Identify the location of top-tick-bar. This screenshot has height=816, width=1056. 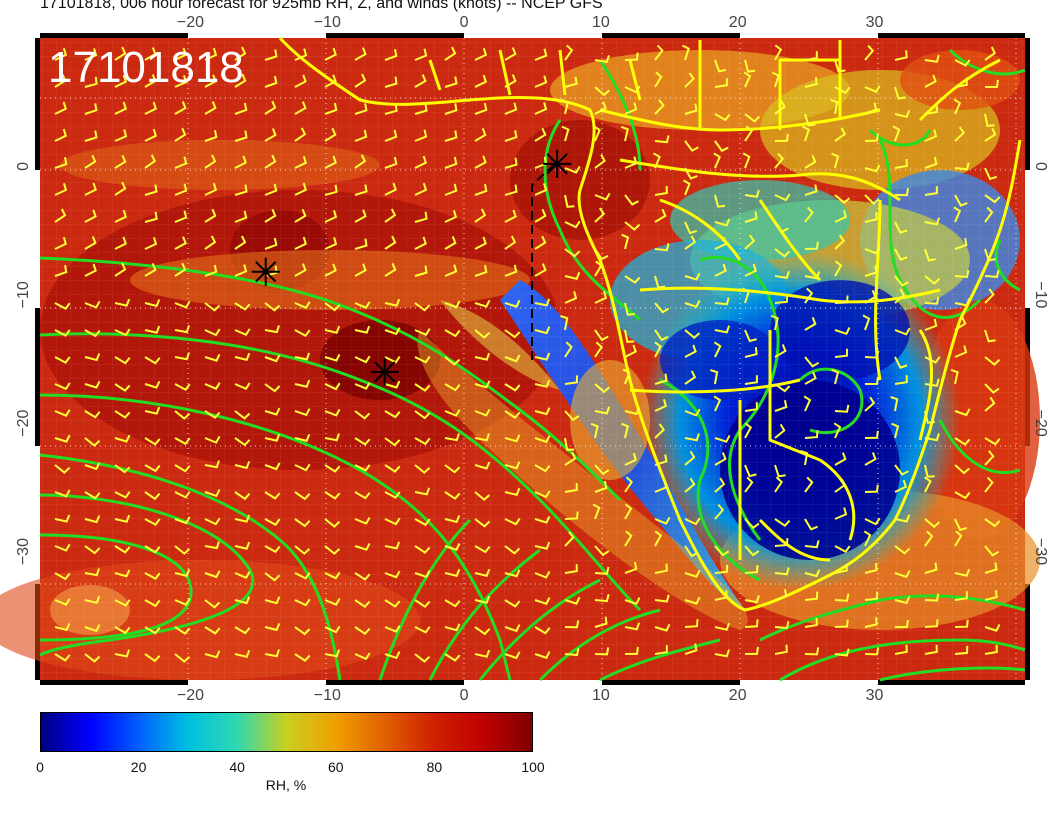
(532, 35).